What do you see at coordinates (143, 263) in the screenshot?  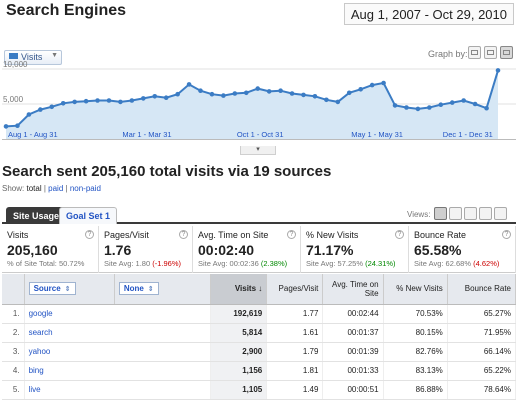 I see `scorecard-sub: Site Avg: 1.80 (-1.96%)` at bounding box center [143, 263].